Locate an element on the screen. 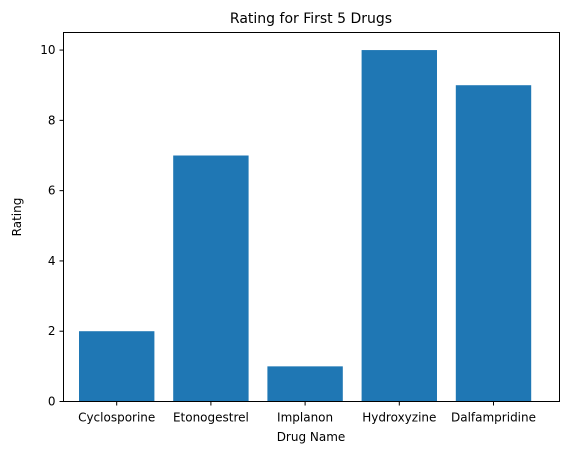 The width and height of the screenshot is (562, 455). y-tick-label: 8 is located at coordinates (52, 120).